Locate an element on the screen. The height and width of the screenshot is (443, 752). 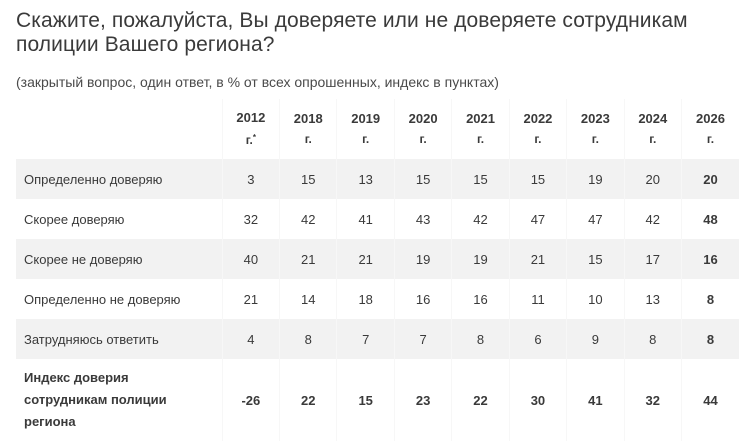
table-cell: 43 is located at coordinates (422, 219).